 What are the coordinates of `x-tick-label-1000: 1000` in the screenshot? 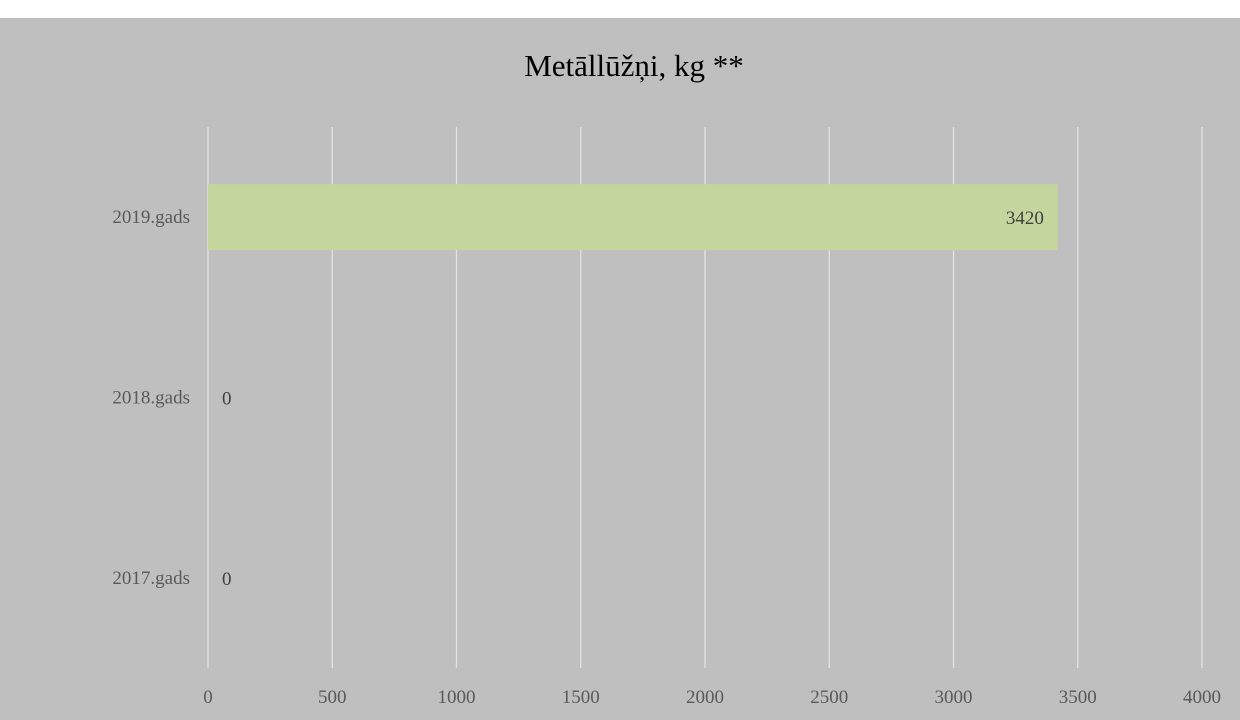 It's located at (457, 697).